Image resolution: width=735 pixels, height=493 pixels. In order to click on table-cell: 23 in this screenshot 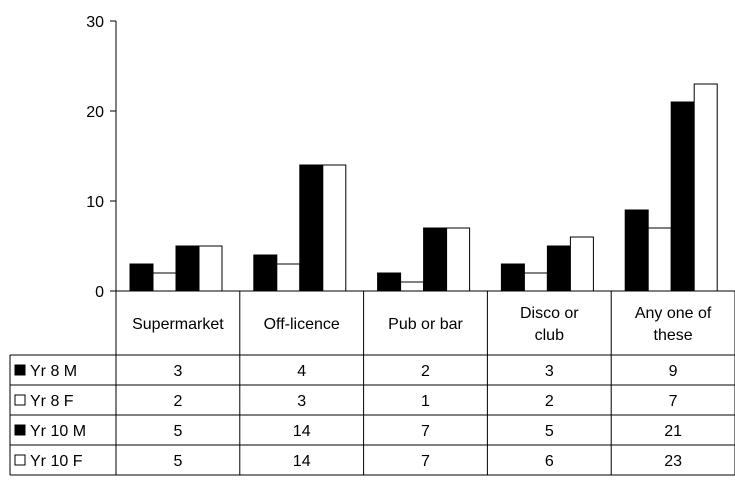, I will do `click(673, 461)`.